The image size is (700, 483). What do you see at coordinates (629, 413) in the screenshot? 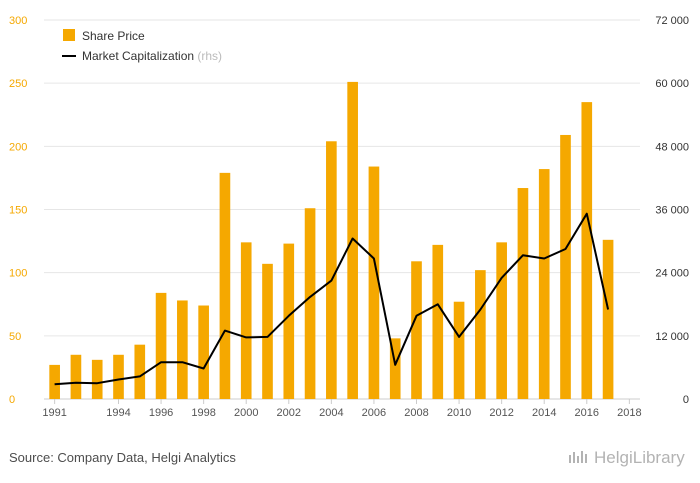
I see `x-tick-label: 2018` at bounding box center [629, 413].